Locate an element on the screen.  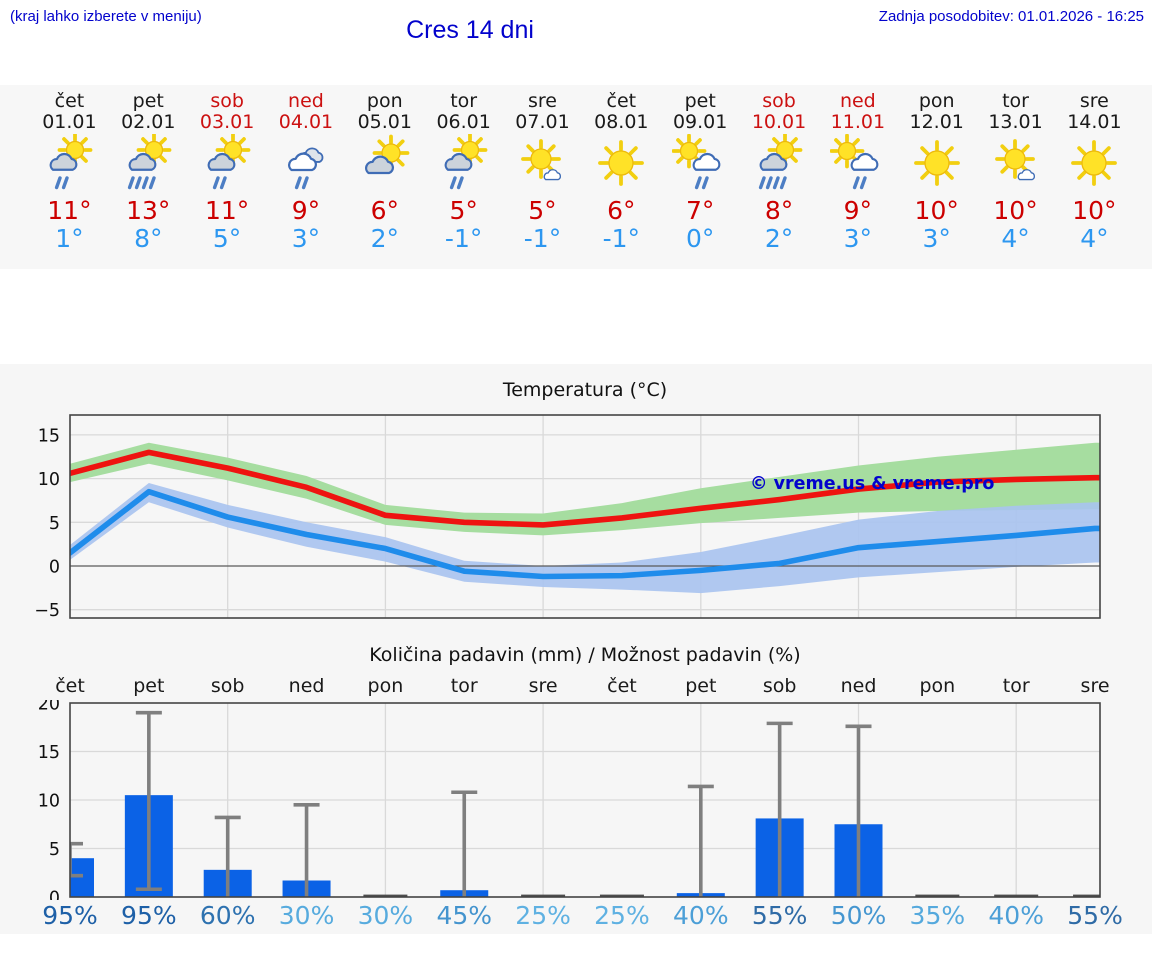
day-column: čet 08.01 6° -1° is located at coordinates (621, 169).